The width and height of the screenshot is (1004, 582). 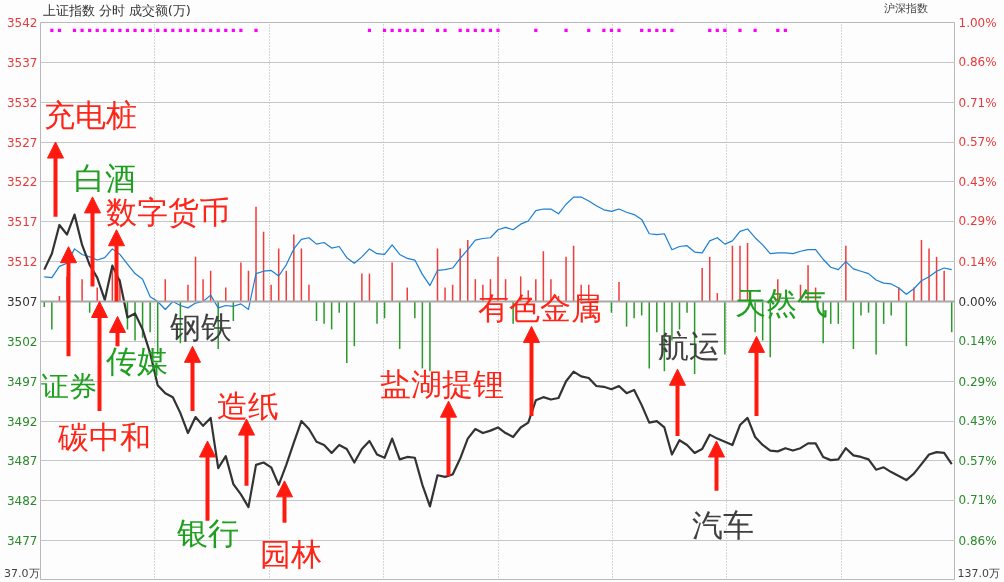 What do you see at coordinates (247, 406) in the screenshot?
I see `annotation: 造纸` at bounding box center [247, 406].